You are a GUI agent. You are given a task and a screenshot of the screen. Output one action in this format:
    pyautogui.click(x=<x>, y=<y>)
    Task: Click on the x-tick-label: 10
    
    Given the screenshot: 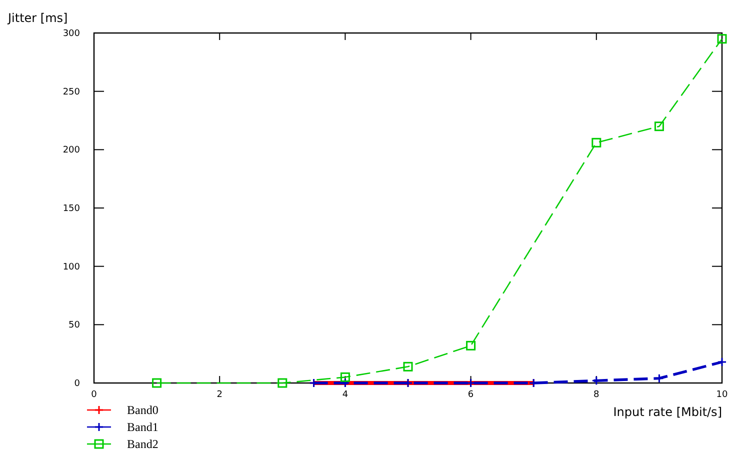 What is the action you would take?
    pyautogui.click(x=722, y=395)
    